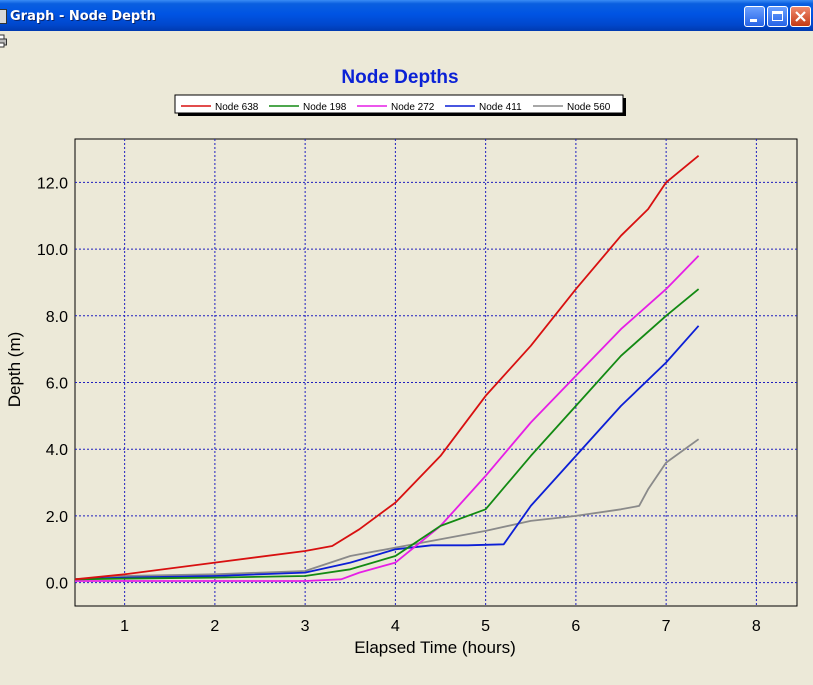  I want to click on close-icon, so click(800, 16).